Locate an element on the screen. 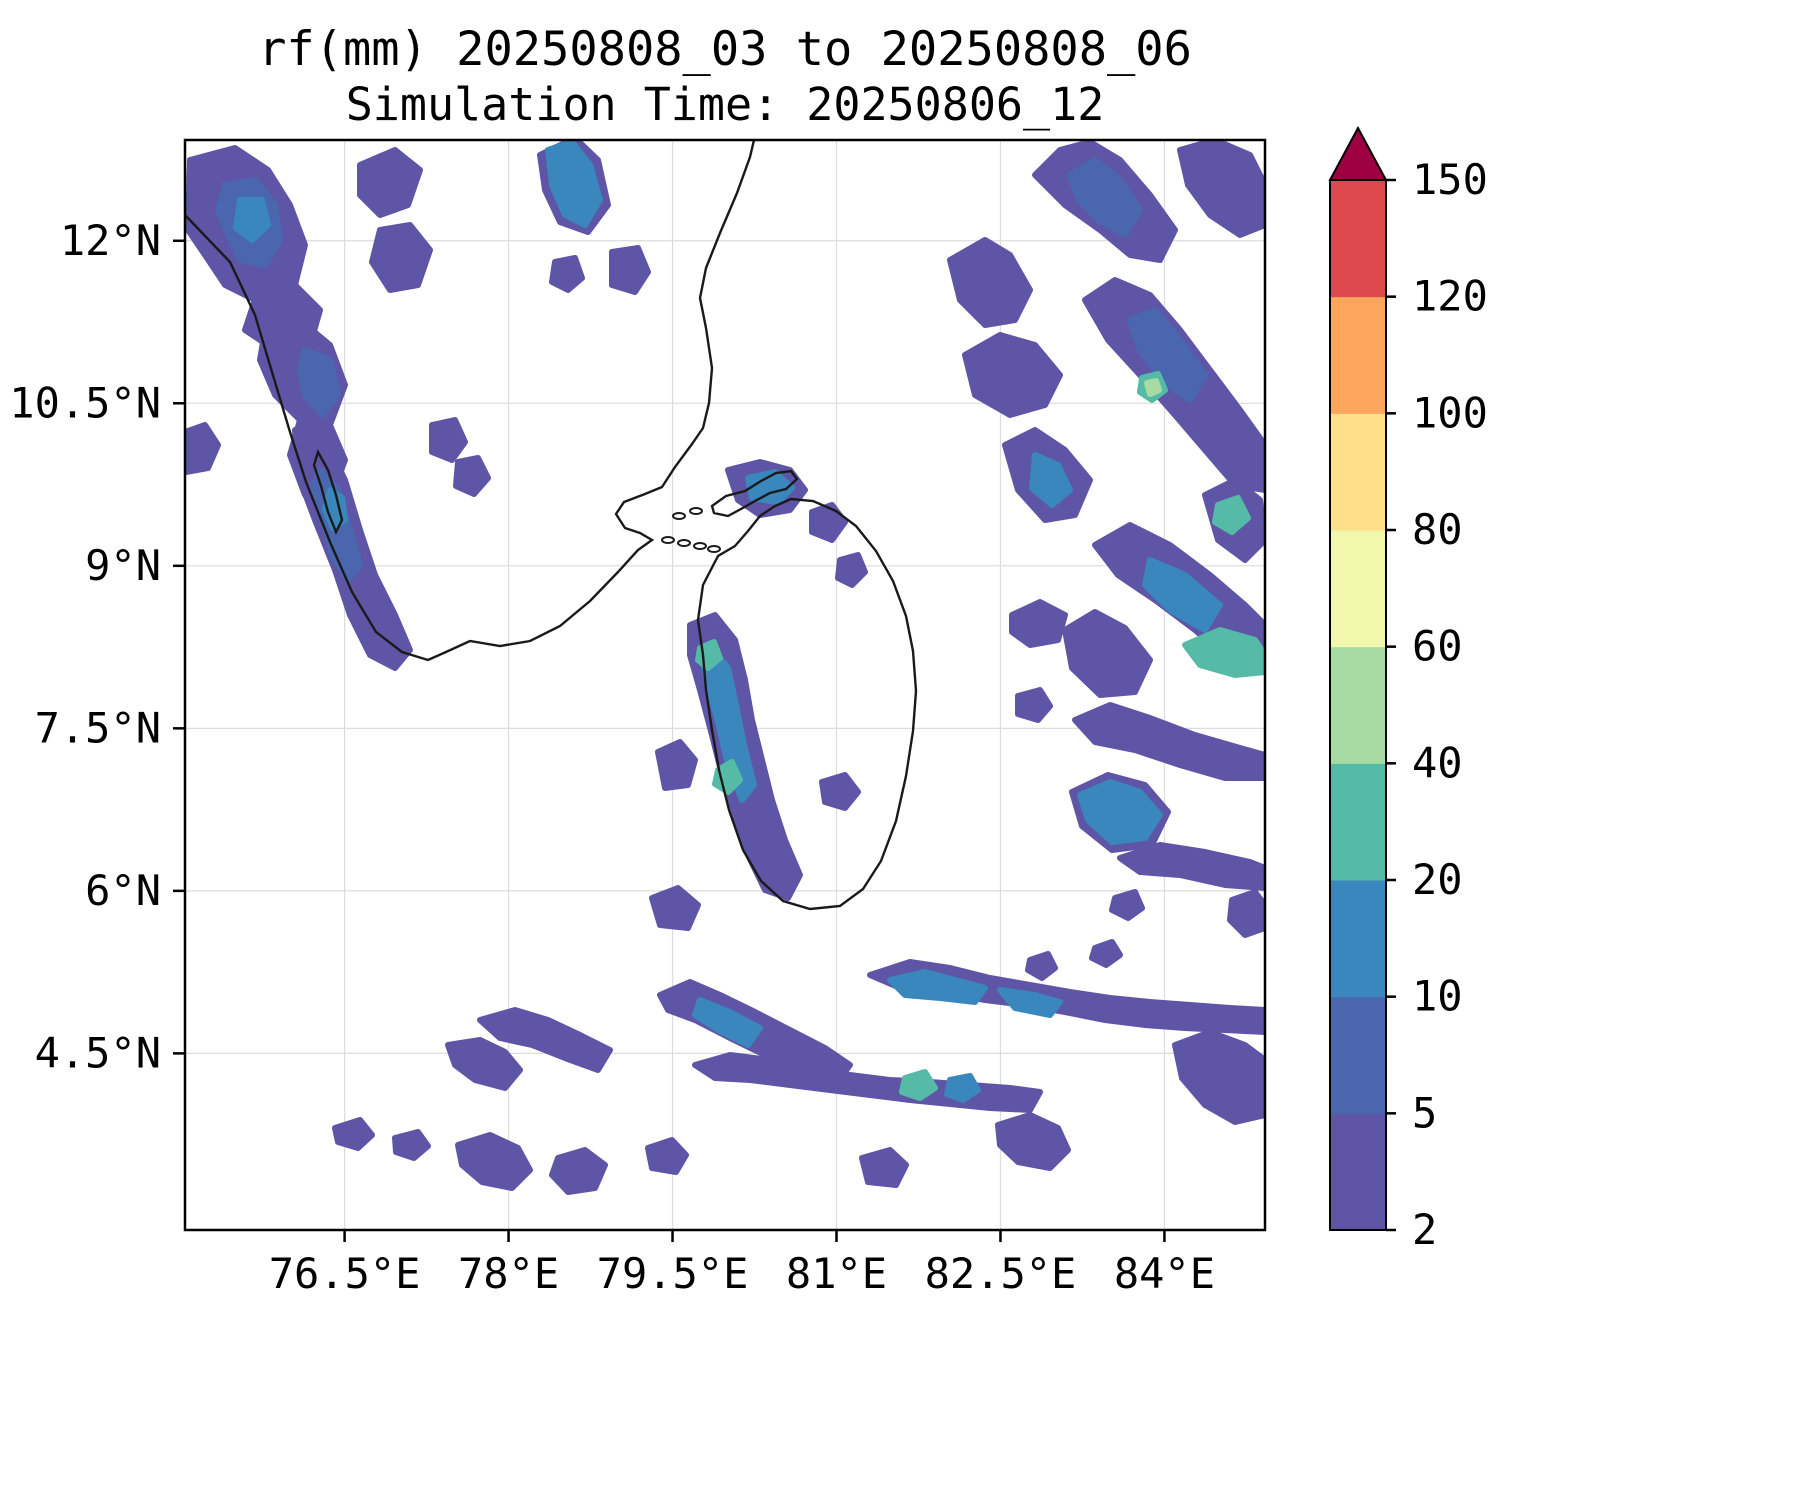  colorbar-tick-label: 2 is located at coordinates (1424, 1229).